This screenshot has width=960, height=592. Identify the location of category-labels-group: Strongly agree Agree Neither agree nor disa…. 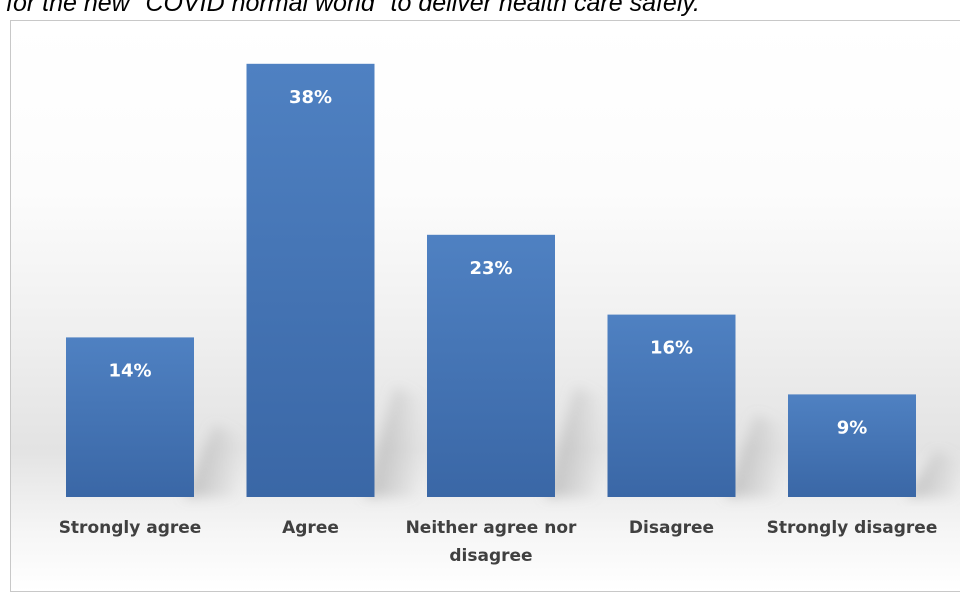
(498, 542).